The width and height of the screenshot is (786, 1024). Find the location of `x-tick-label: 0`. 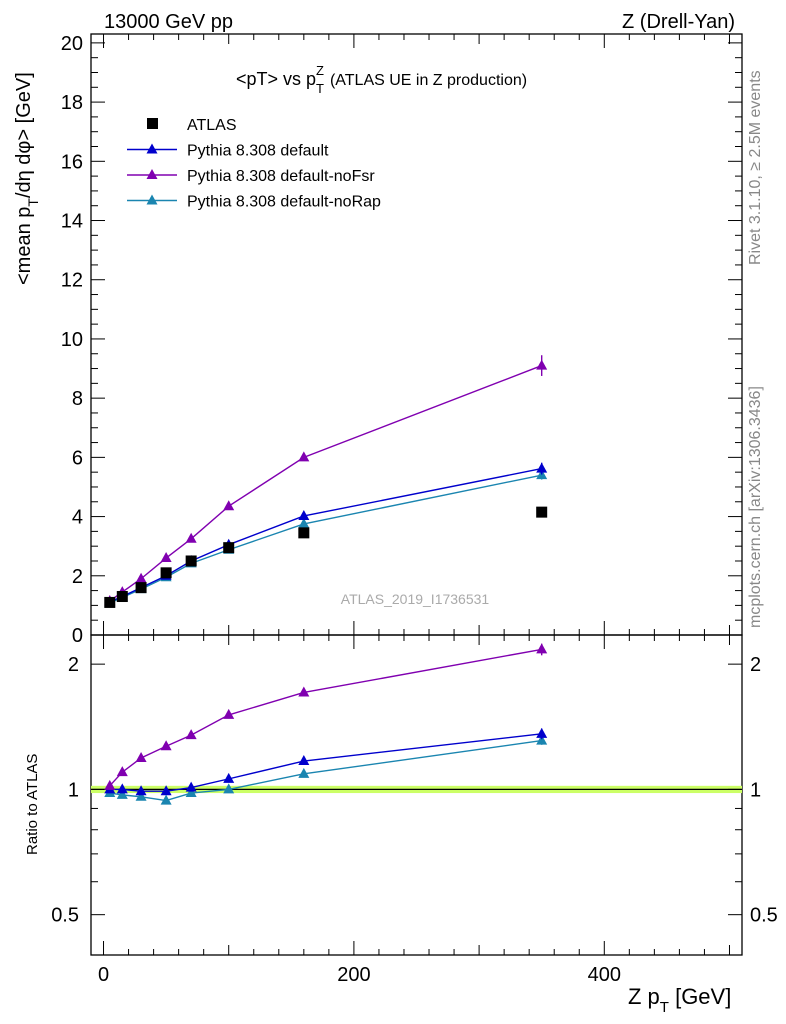

x-tick-label: 0 is located at coordinates (103, 975).